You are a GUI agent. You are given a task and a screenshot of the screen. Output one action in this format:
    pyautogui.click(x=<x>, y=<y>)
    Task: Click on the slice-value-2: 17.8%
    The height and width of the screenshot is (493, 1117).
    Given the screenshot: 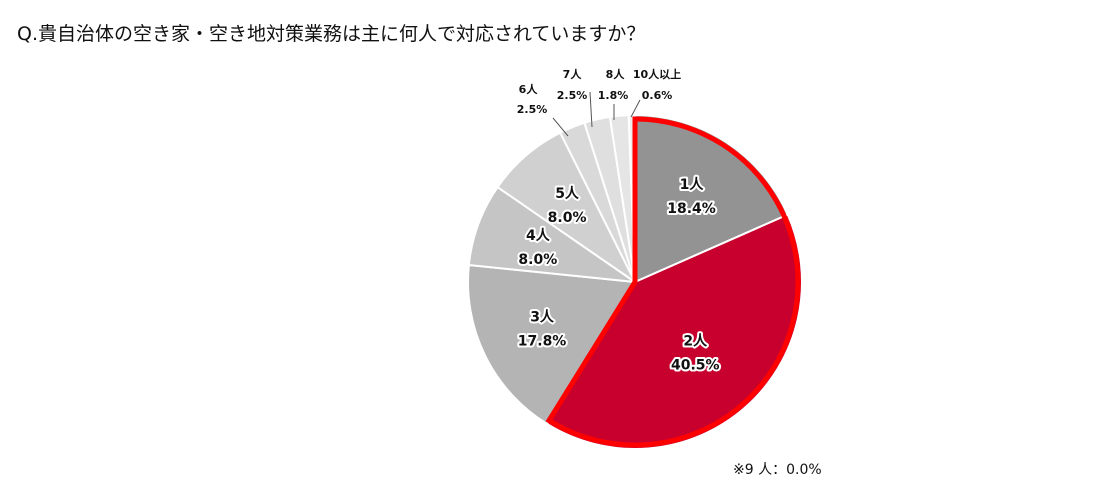 What is the action you would take?
    pyautogui.click(x=542, y=342)
    